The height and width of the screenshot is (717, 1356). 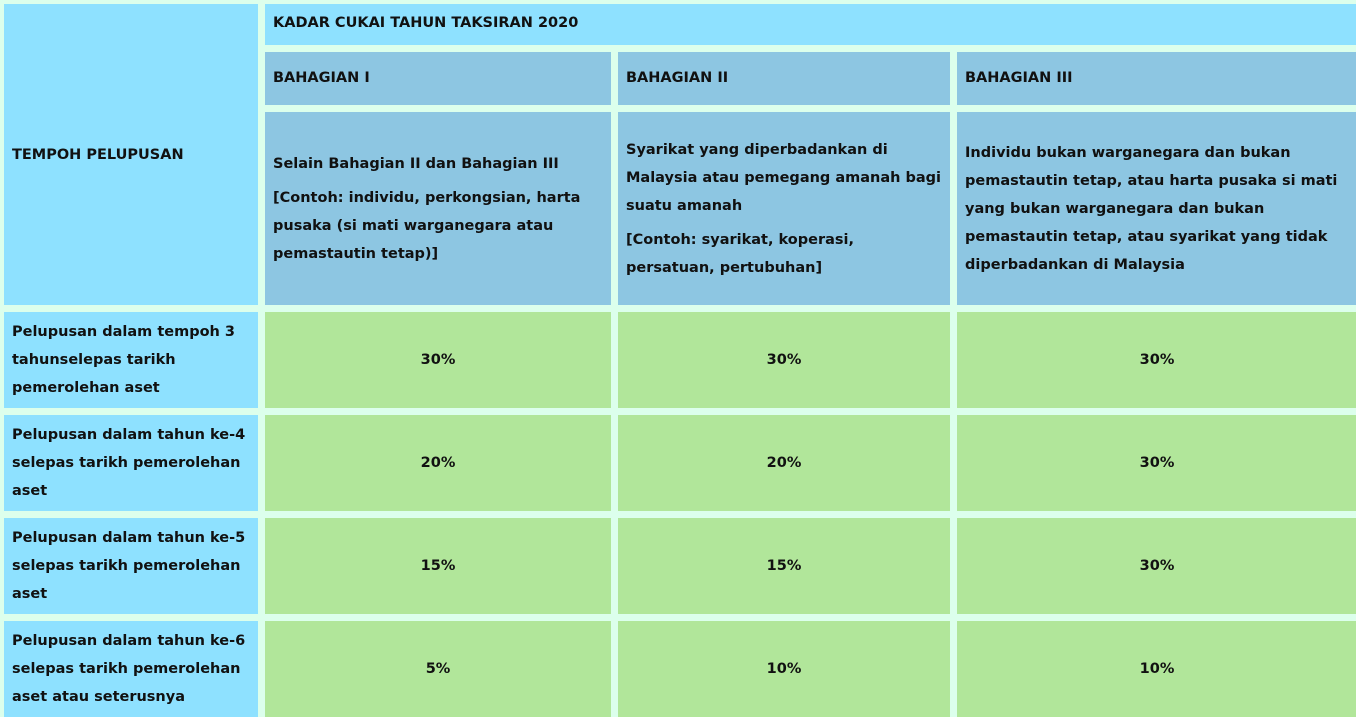 I want to click on part-1-header: BAHAGIAN I, so click(x=438, y=78).